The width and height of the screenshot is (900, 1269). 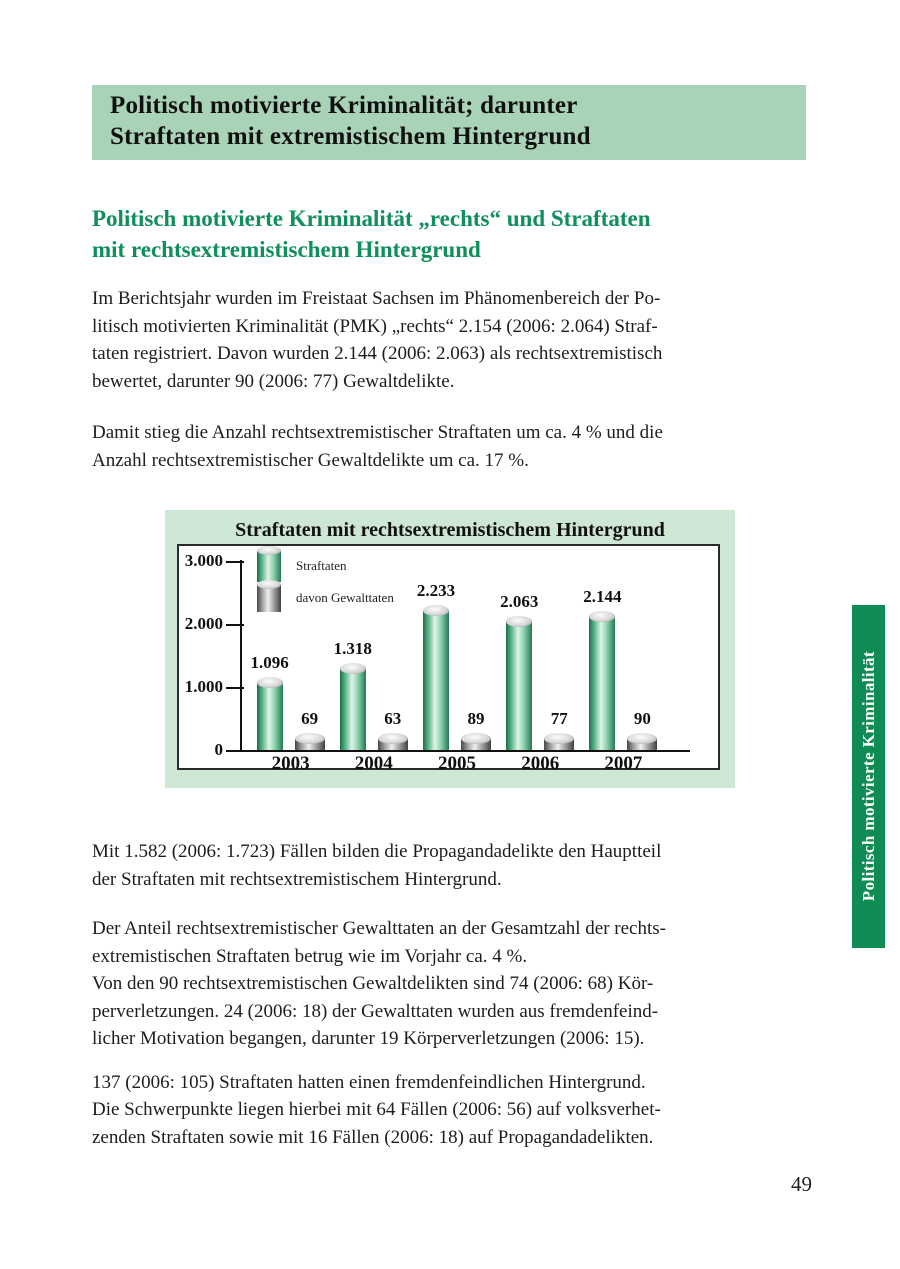 What do you see at coordinates (352, 648) in the screenshot?
I see `bar-value-label: 1.318` at bounding box center [352, 648].